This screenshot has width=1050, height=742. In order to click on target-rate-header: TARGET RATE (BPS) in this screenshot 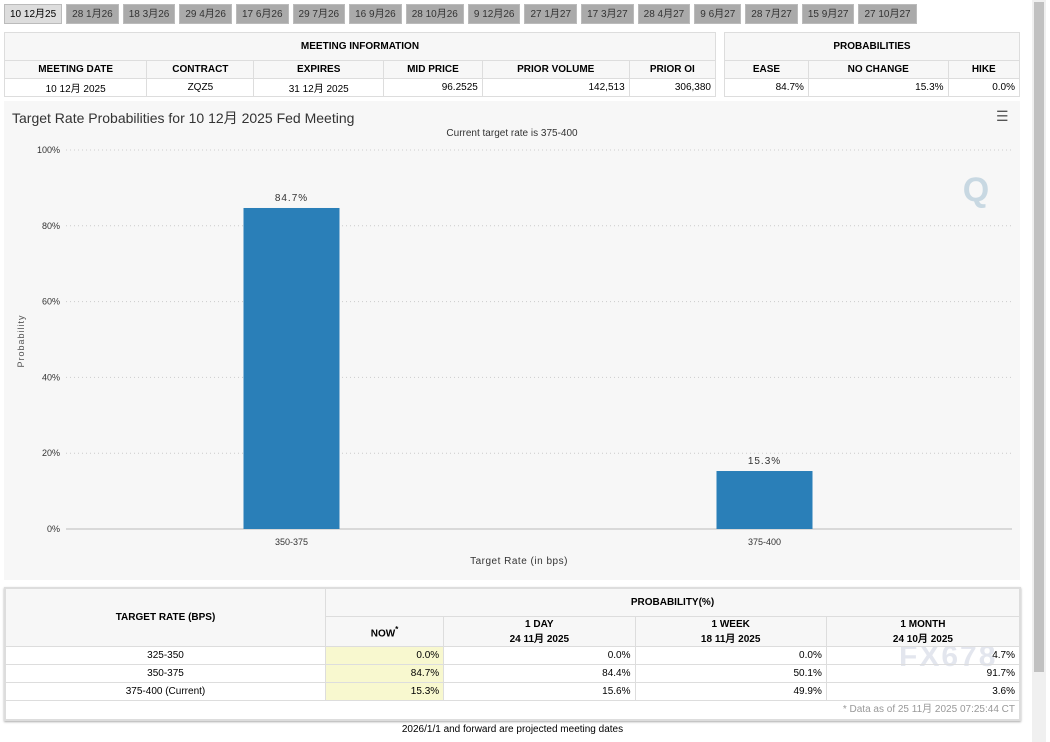, I will do `click(165, 617)`.